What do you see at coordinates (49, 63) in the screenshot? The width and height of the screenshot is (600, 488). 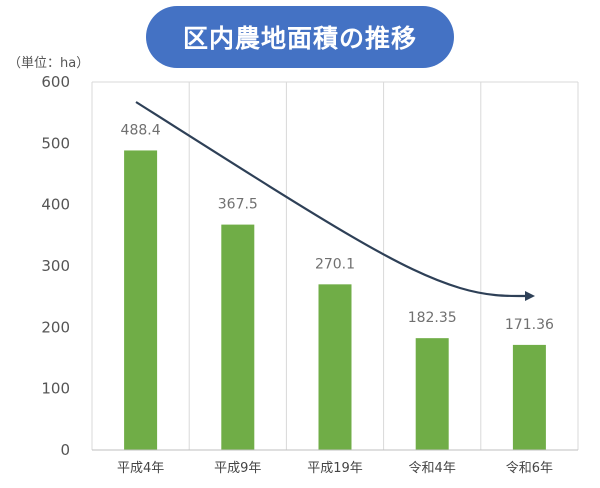 I see `unit-label: （単位：ha）` at bounding box center [49, 63].